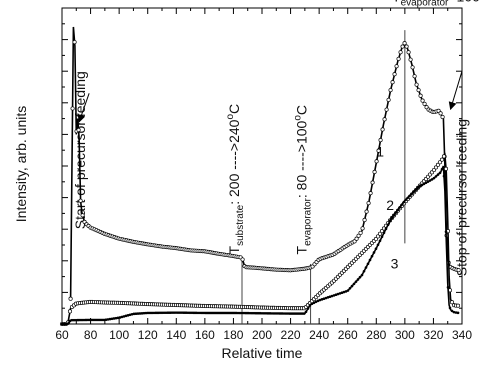  I want to click on y-axis-label: Intensity, arb. units, so click(21, 164).